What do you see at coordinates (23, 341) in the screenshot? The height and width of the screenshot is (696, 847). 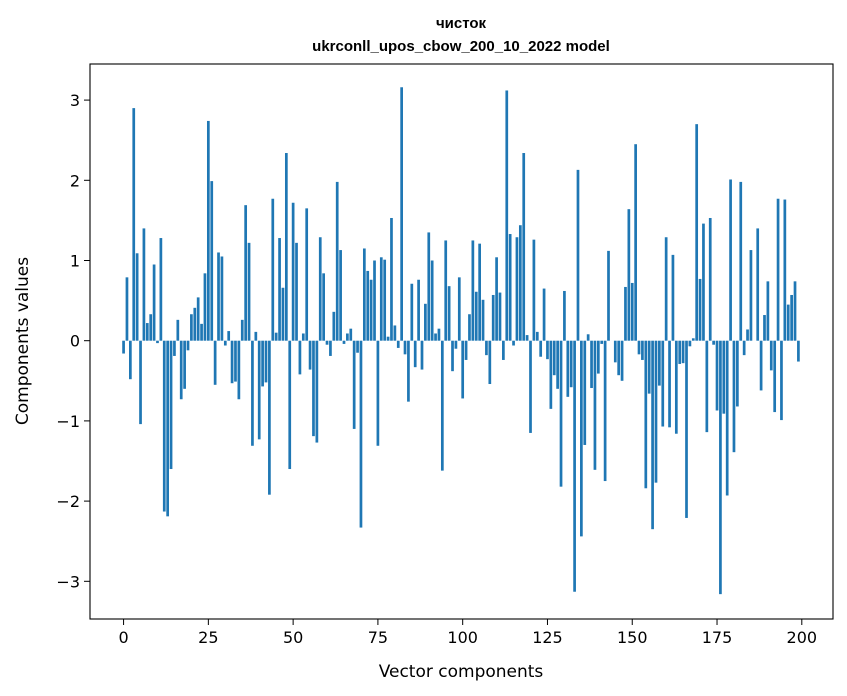 I see `y-axis-label: Components values` at bounding box center [23, 341].